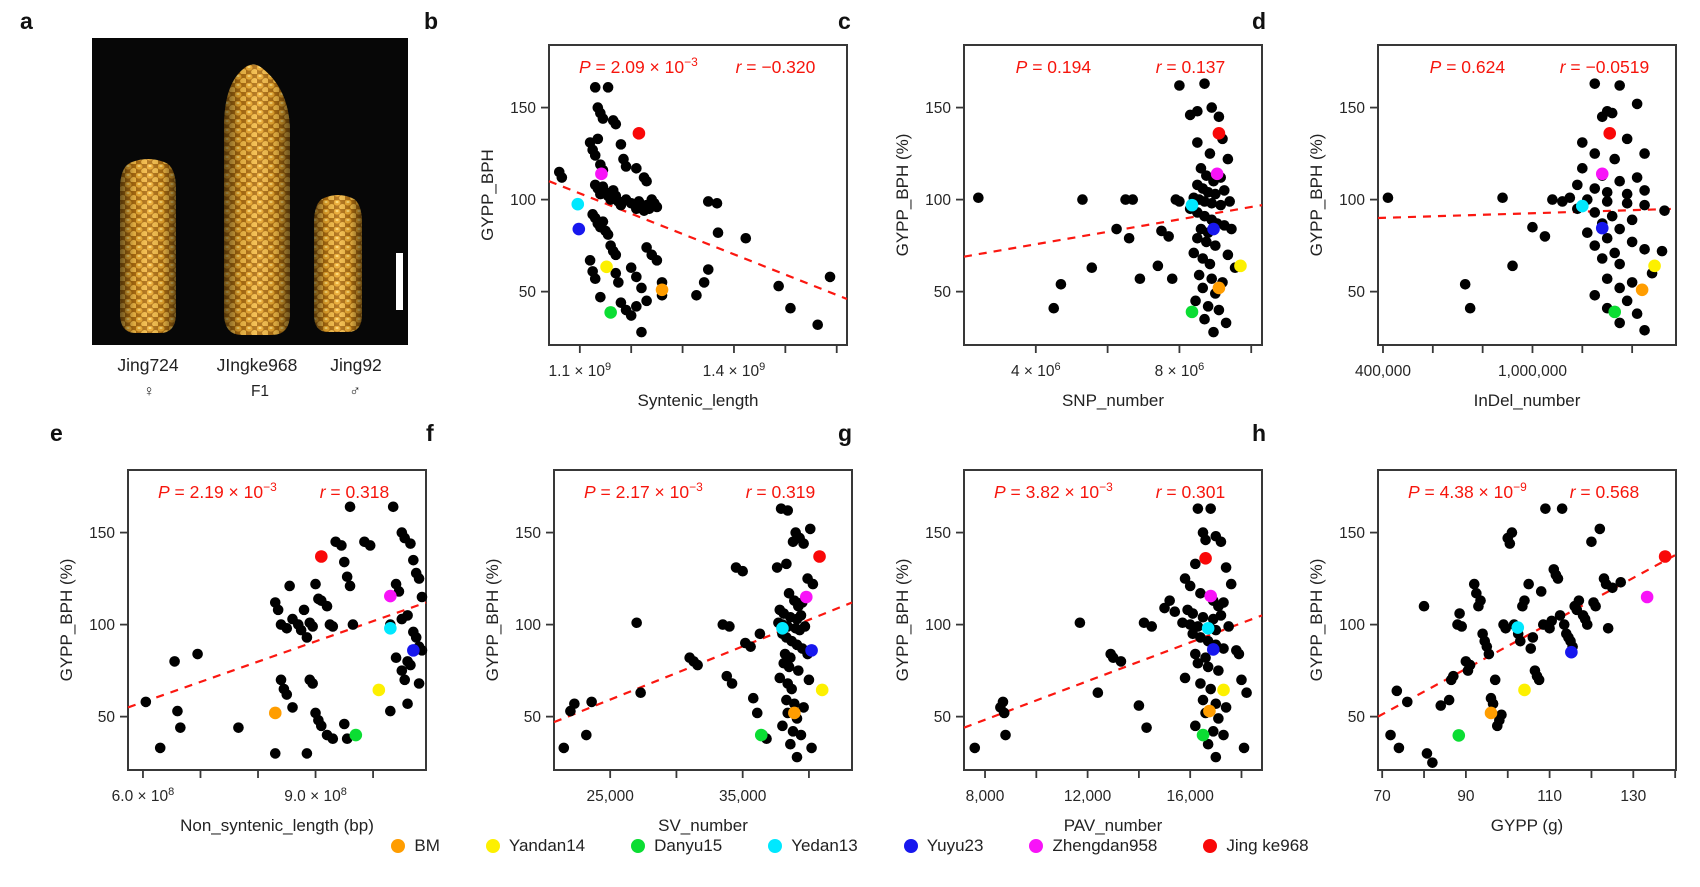  What do you see at coordinates (1532, 371) in the screenshot?
I see `x-tick-label: 1,000,000` at bounding box center [1532, 371].